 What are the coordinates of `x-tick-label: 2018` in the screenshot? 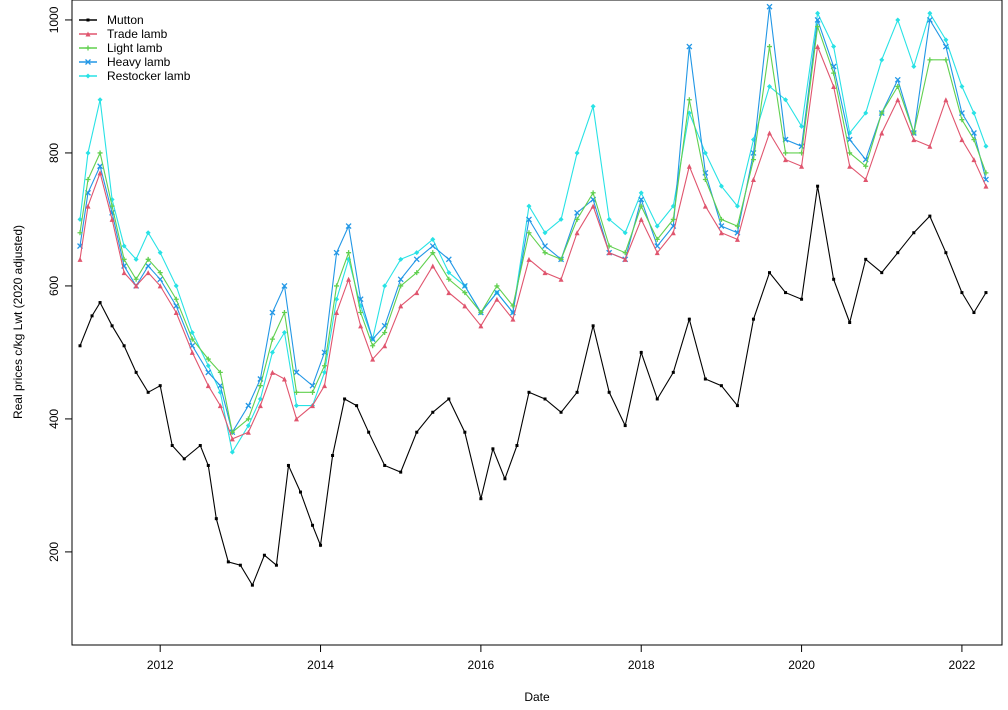 It's located at (641, 665).